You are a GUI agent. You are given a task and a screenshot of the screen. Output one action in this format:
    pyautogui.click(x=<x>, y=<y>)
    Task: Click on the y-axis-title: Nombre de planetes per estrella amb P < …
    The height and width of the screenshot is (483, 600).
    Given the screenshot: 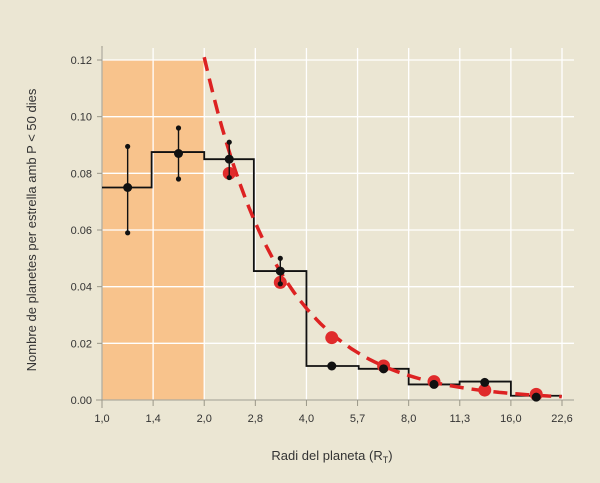 What is the action you would take?
    pyautogui.click(x=31, y=229)
    